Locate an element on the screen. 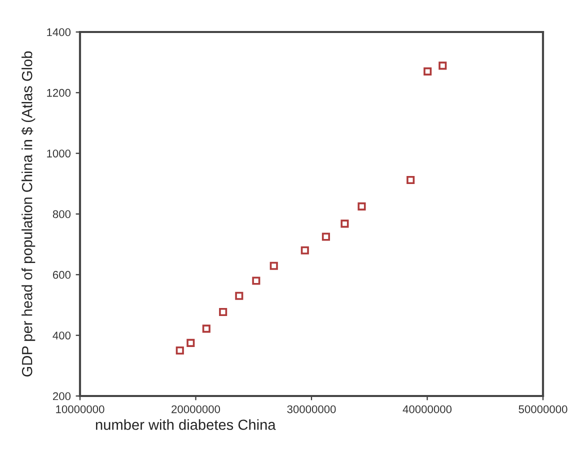 The image size is (576, 463). y-axis-title: GDP per head of population China in $ (Atlas Glob is located at coordinates (28, 213).